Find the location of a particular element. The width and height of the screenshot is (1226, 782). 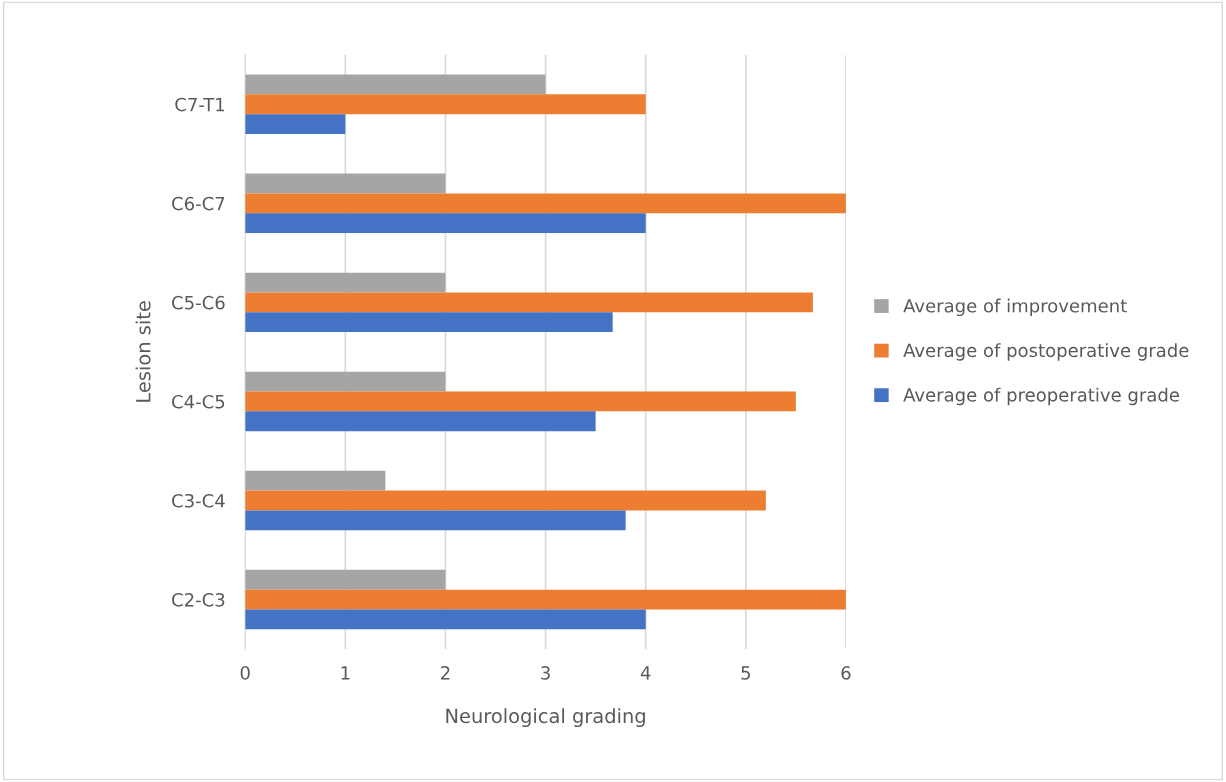

x-tick-label: 3 is located at coordinates (545, 673).